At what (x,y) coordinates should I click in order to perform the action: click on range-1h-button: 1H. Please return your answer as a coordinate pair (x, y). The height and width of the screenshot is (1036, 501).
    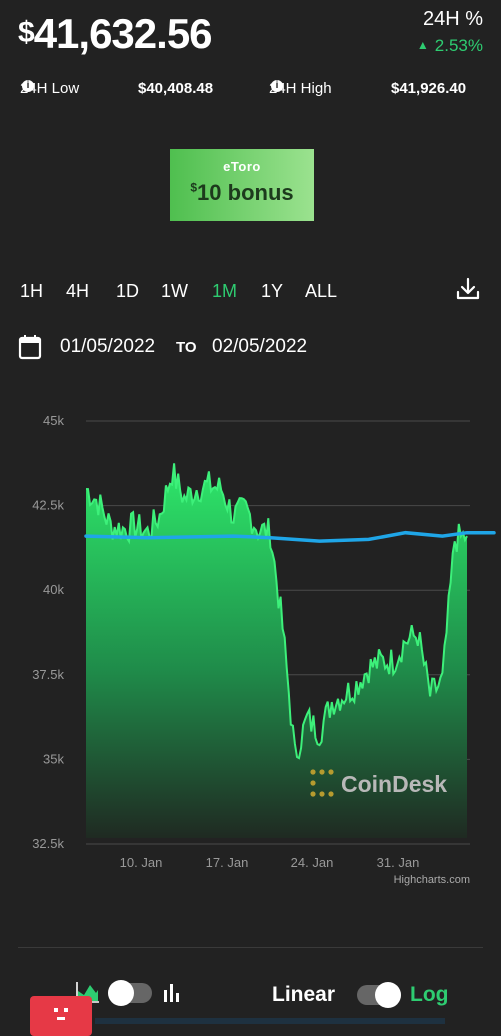
    Looking at the image, I should click on (32, 291).